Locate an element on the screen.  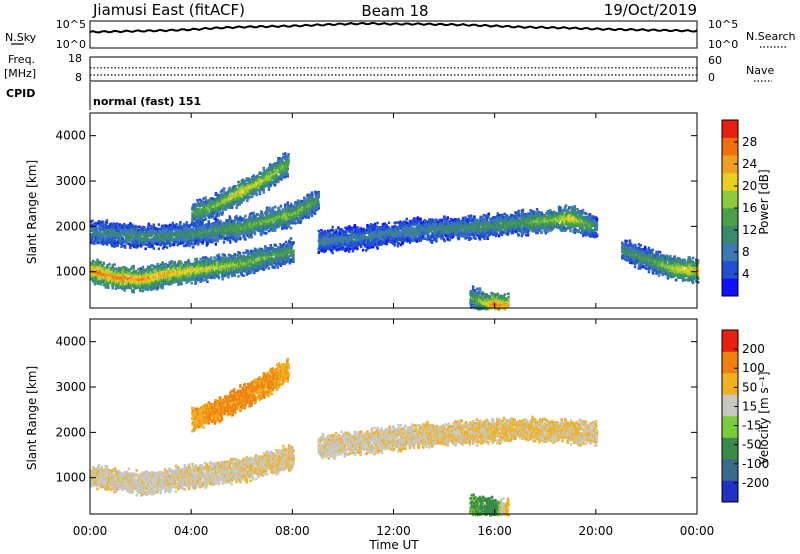
noise-left-label: N.Sky is located at coordinates (21, 37).